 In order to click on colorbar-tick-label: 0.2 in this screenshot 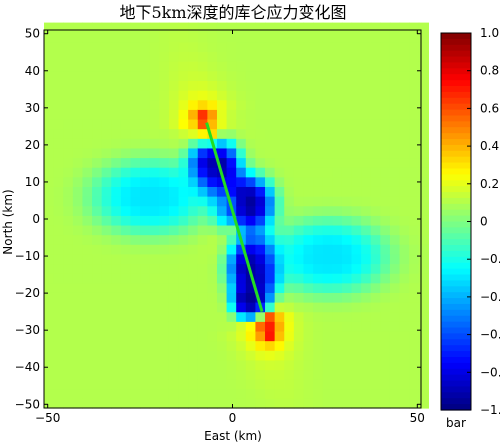, I will do `click(489, 184)`.